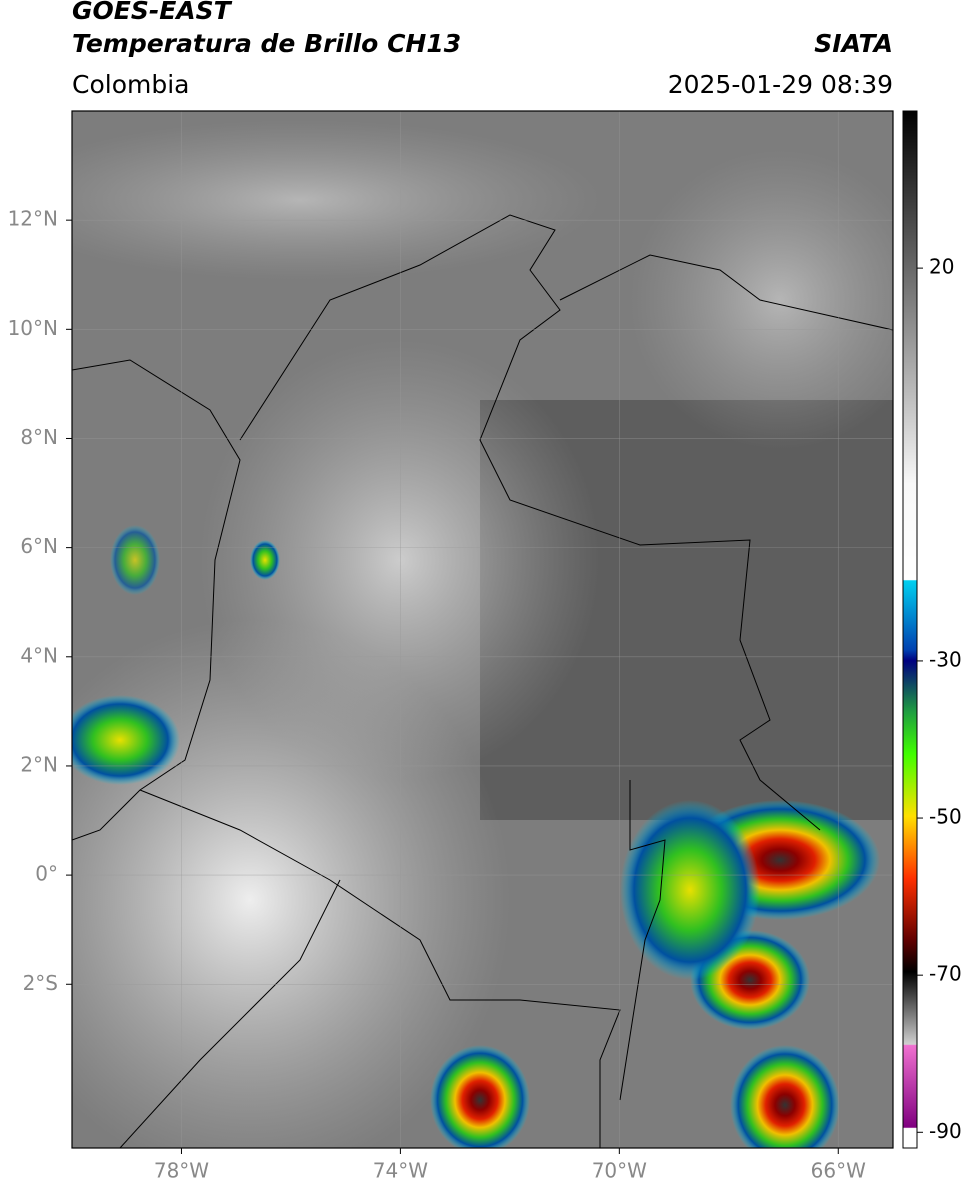 The image size is (966, 1194). What do you see at coordinates (853, 43) in the screenshot?
I see `source: SIATA` at bounding box center [853, 43].